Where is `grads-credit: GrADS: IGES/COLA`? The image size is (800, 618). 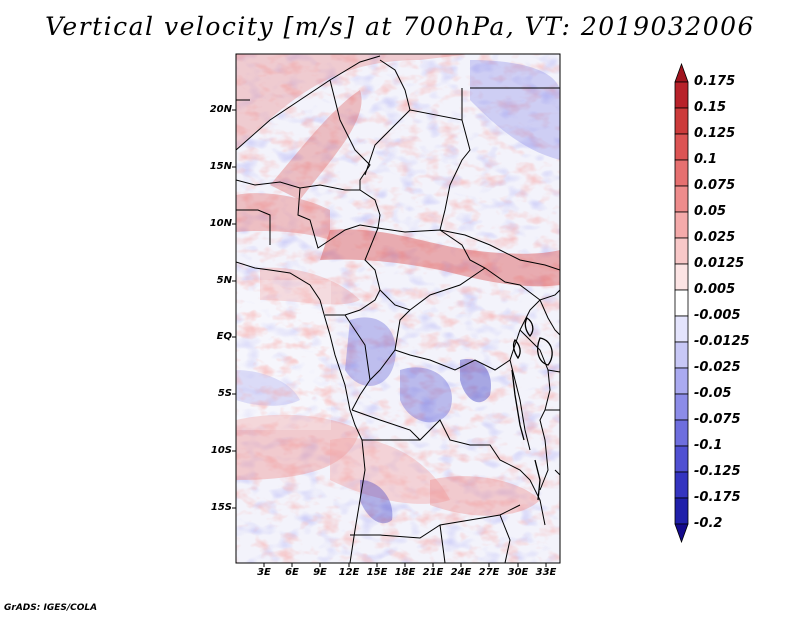 grads-credit: GrADS: IGES/COLA is located at coordinates (51, 608).